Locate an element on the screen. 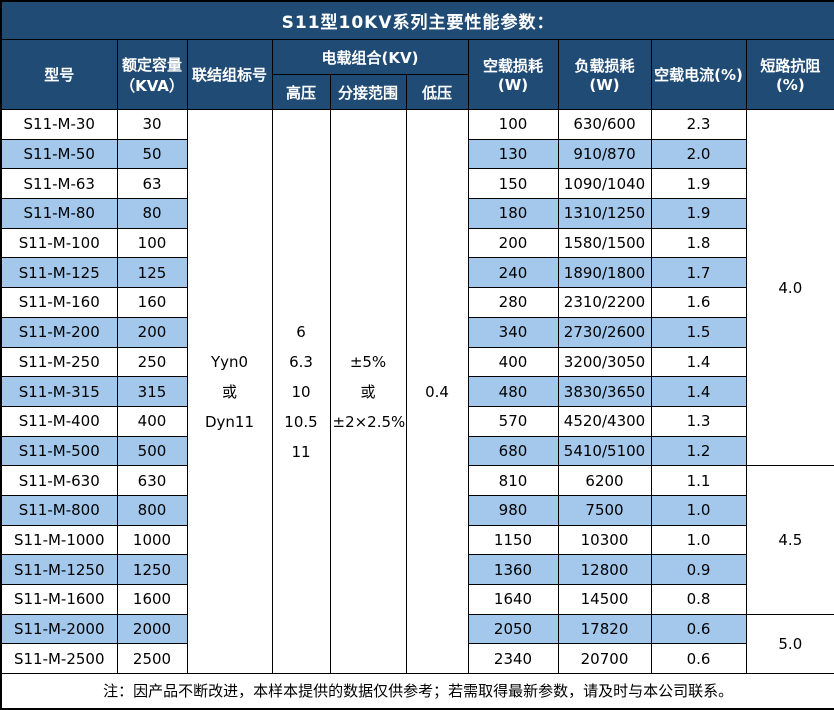 The image size is (834, 710). load-loss-cell: 7500 is located at coordinates (604, 510).